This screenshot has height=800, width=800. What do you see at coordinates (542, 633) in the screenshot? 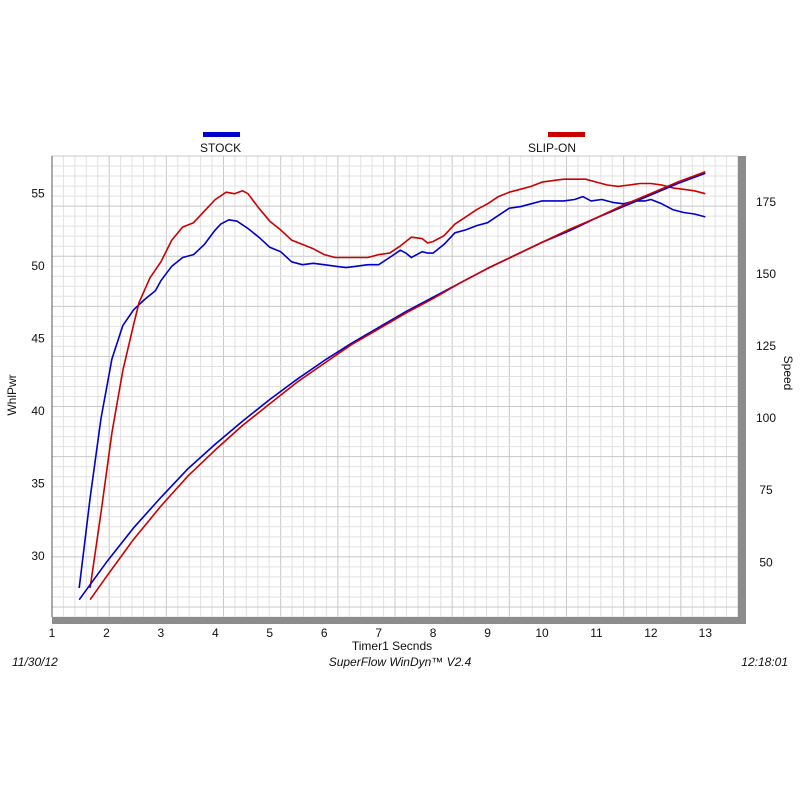
I see `x-tick-label: 10` at bounding box center [542, 633].